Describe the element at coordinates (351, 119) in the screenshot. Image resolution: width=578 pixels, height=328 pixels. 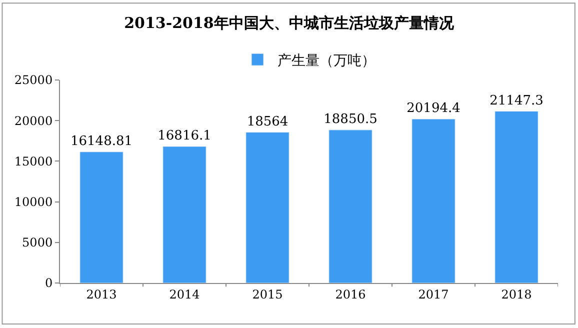
I see `data-label: 18850.5` at that location.